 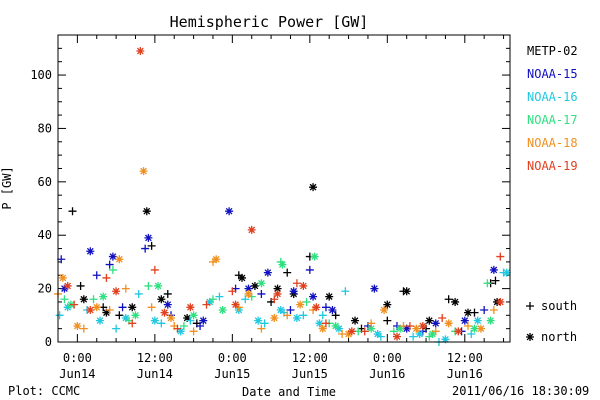 I want to click on y-tick-label: 20, so click(x=45, y=289).